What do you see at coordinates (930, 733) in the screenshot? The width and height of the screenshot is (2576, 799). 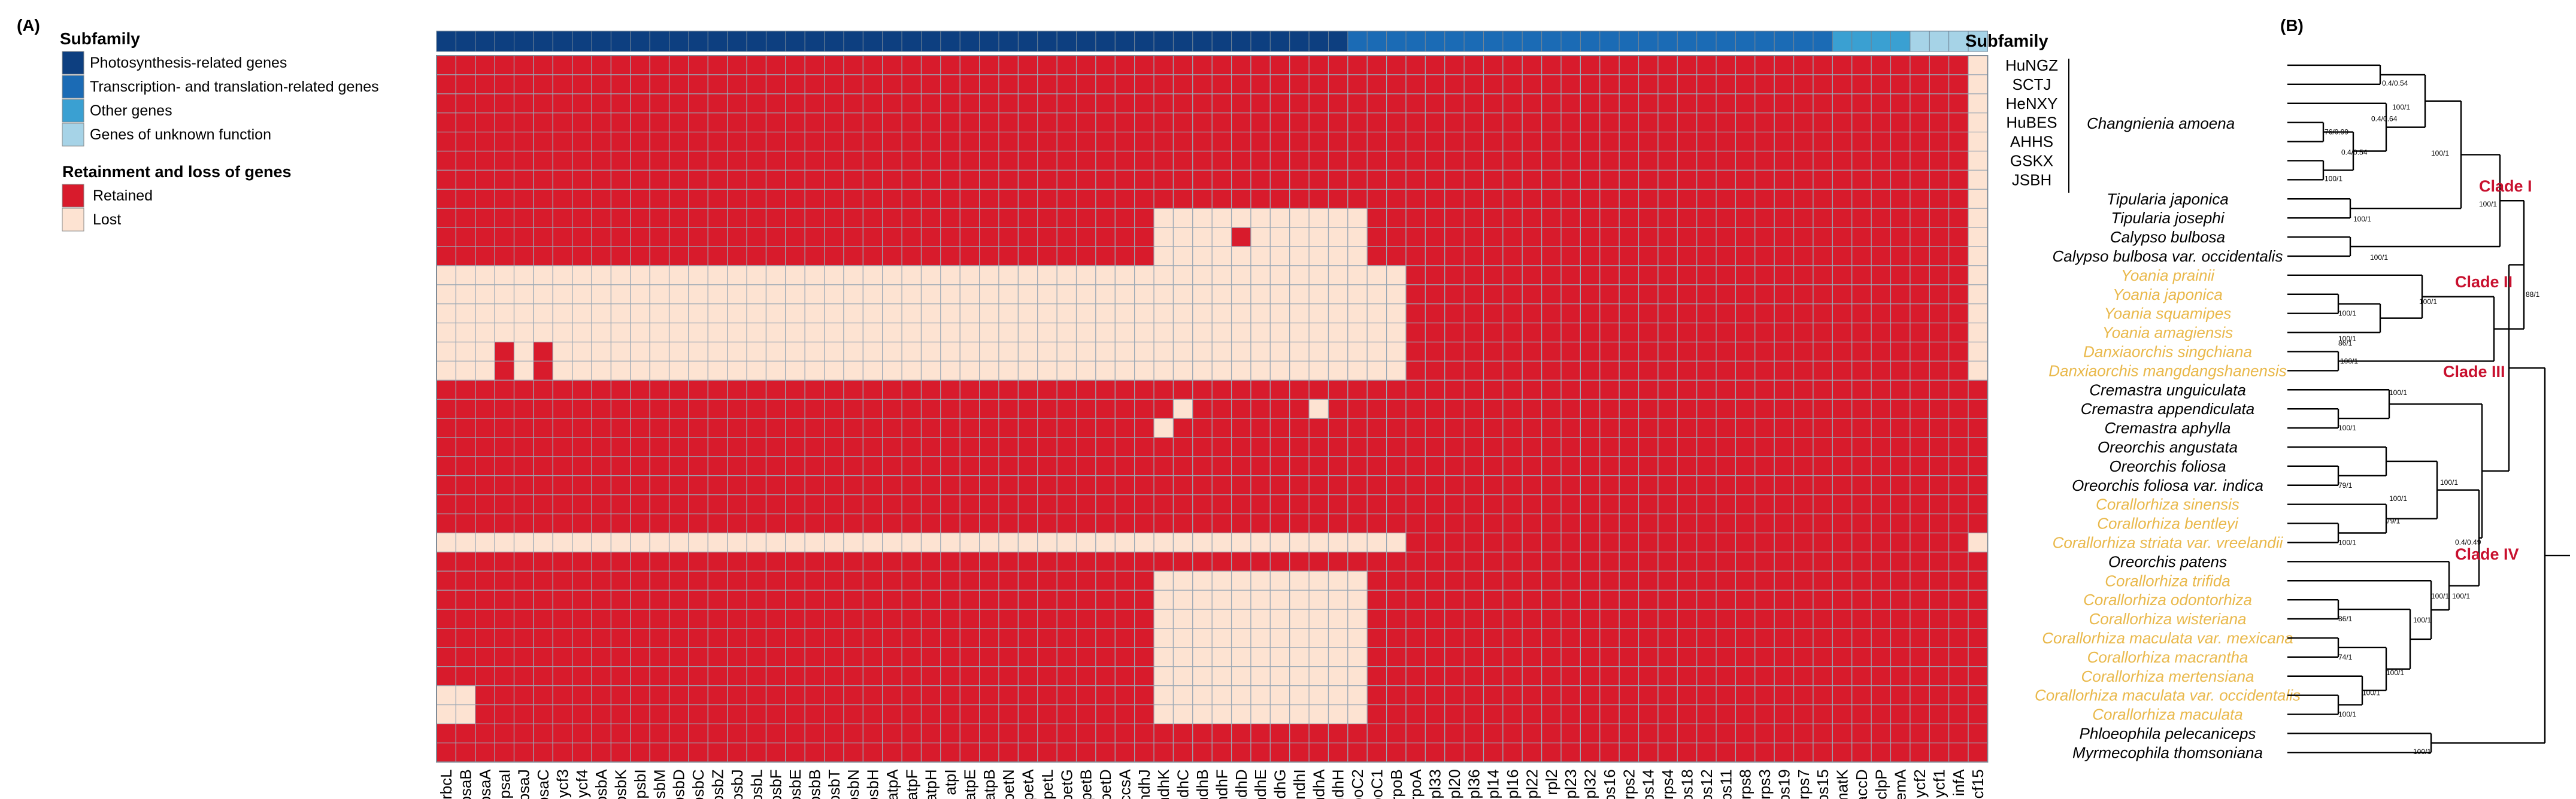 I see `cell-35-atpH` at bounding box center [930, 733].